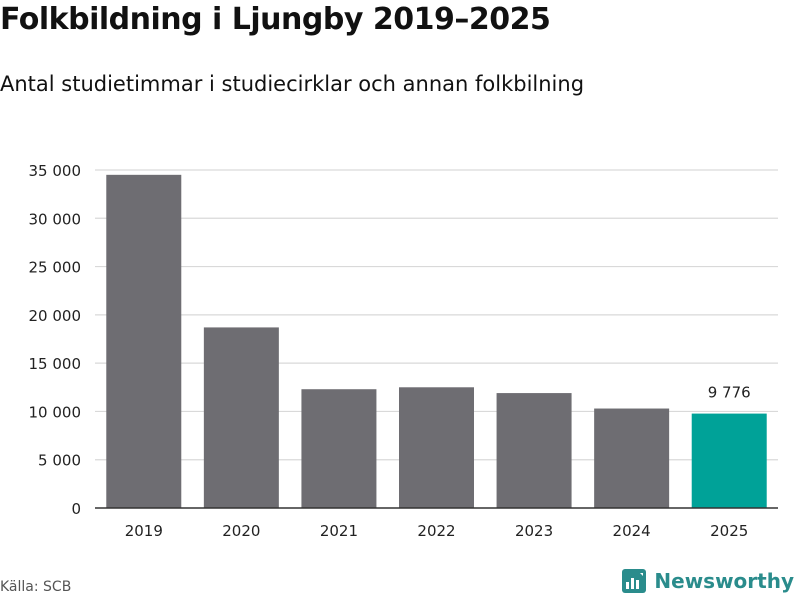 Image resolution: width=800 pixels, height=600 pixels. I want to click on y-tick-label: 10 000, so click(55, 412).